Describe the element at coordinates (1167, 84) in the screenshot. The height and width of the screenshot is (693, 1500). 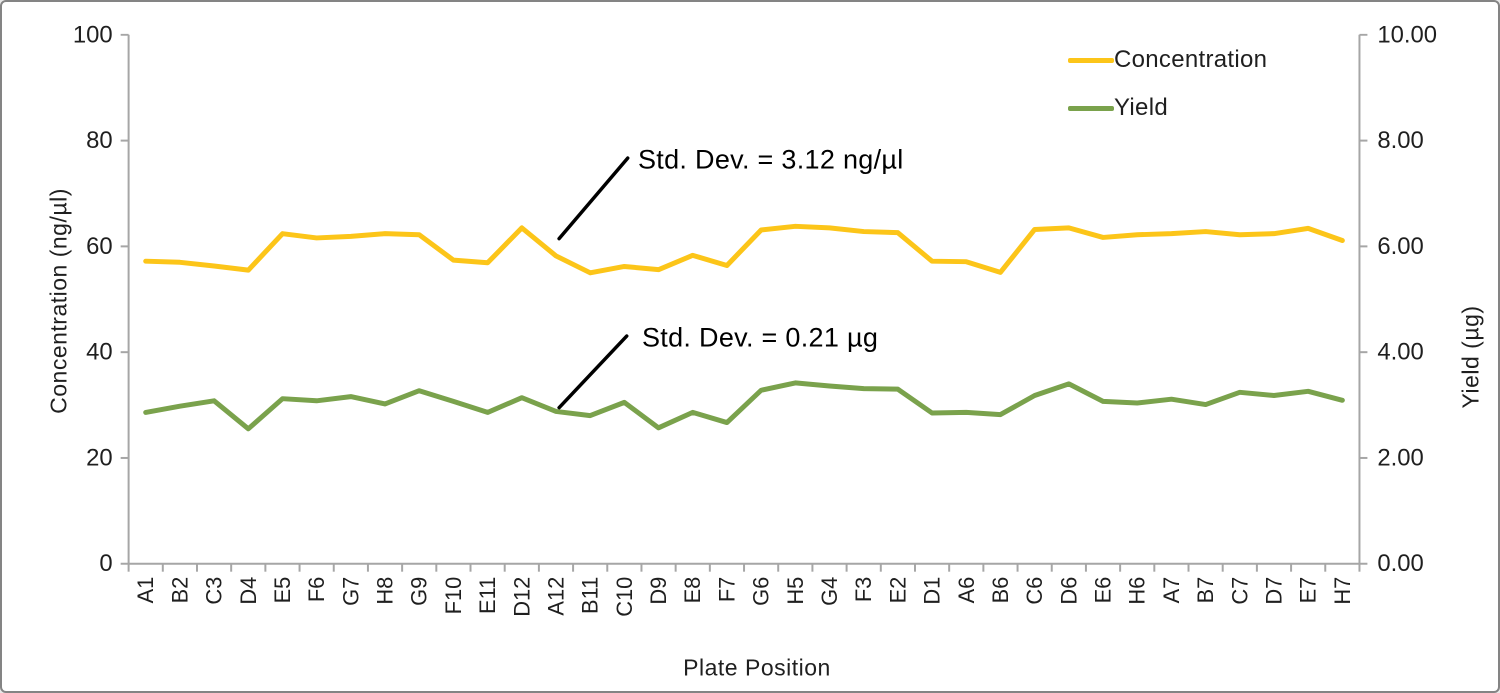
I see `legend: Concentration Yield` at that location.